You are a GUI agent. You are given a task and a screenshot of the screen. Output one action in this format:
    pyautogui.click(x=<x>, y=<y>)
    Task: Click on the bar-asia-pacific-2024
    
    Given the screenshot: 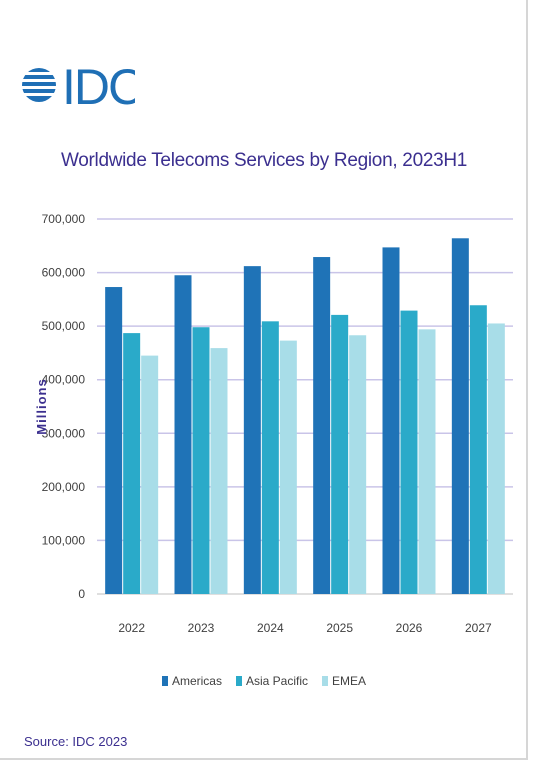 What is the action you would take?
    pyautogui.click(x=270, y=457)
    